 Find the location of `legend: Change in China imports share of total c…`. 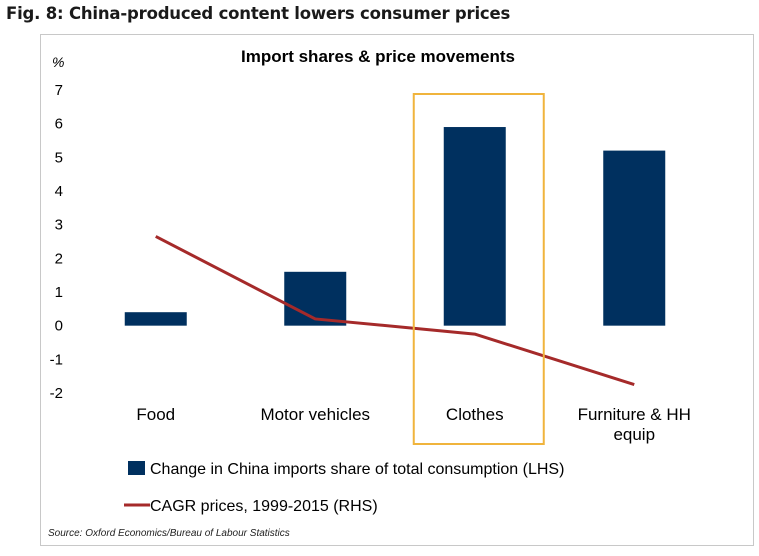

legend: Change in China imports share of total c… is located at coordinates (344, 488).